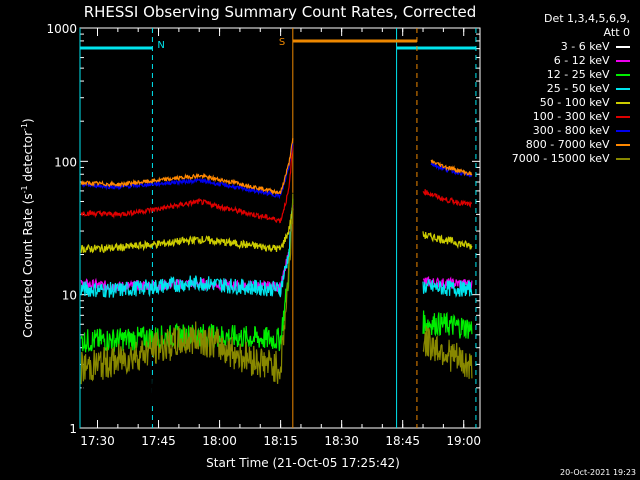 The height and width of the screenshot is (480, 640). Describe the element at coordinates (545, 47) in the screenshot. I see `legend-entry: 3 - 6 keV` at that location.